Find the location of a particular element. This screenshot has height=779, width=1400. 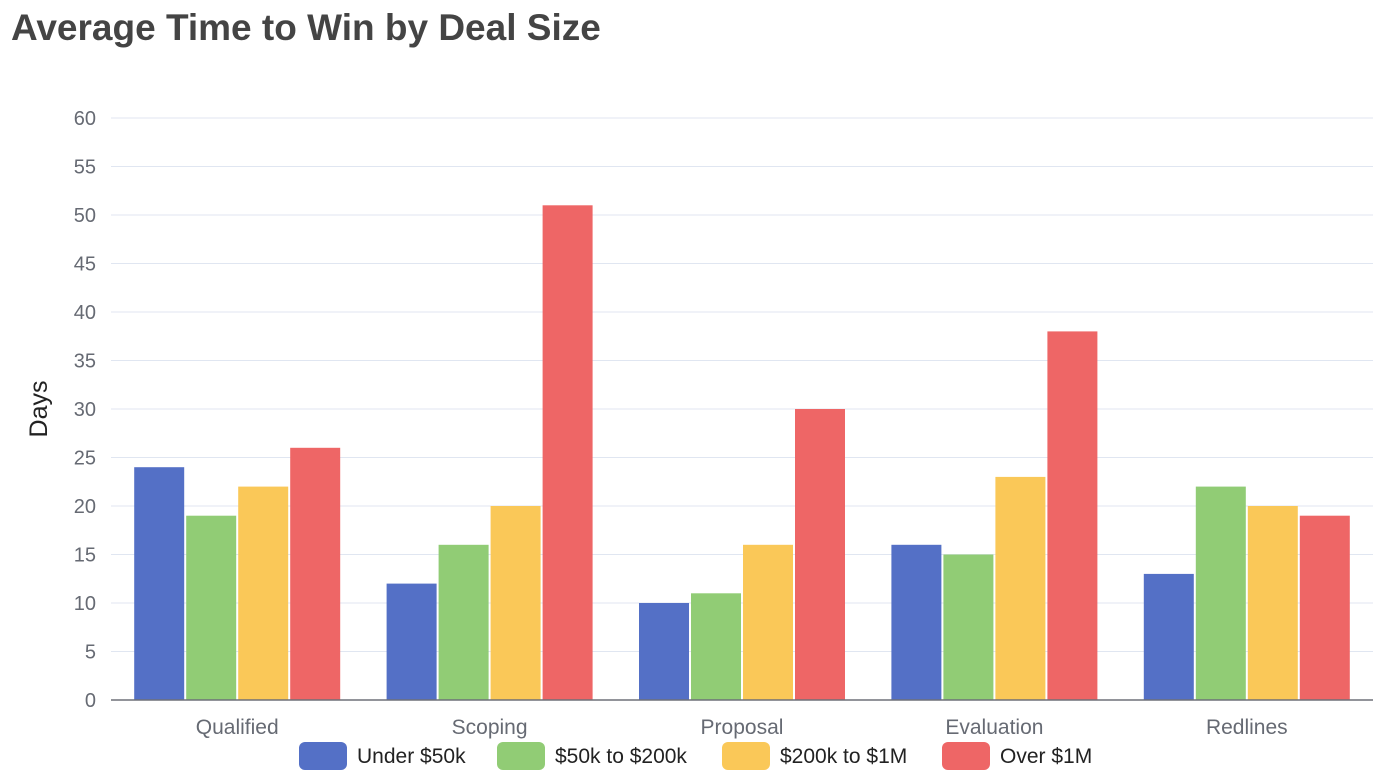

y-tick-label: 15 is located at coordinates (85, 556).